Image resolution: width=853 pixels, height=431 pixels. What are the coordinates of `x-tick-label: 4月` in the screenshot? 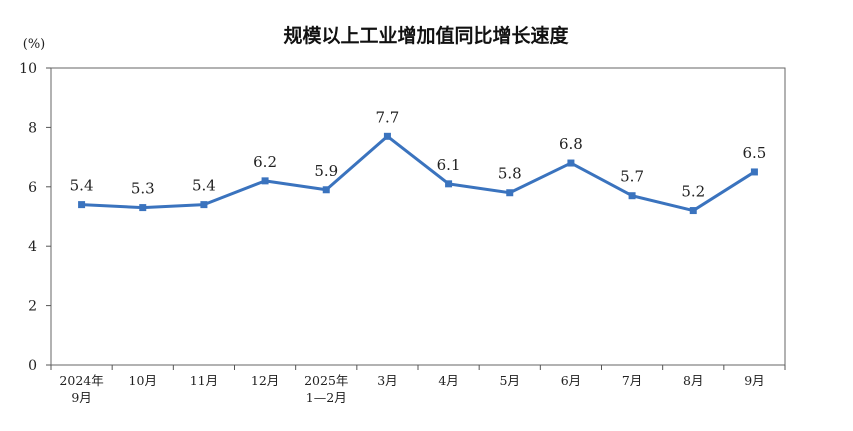 It's located at (448, 380).